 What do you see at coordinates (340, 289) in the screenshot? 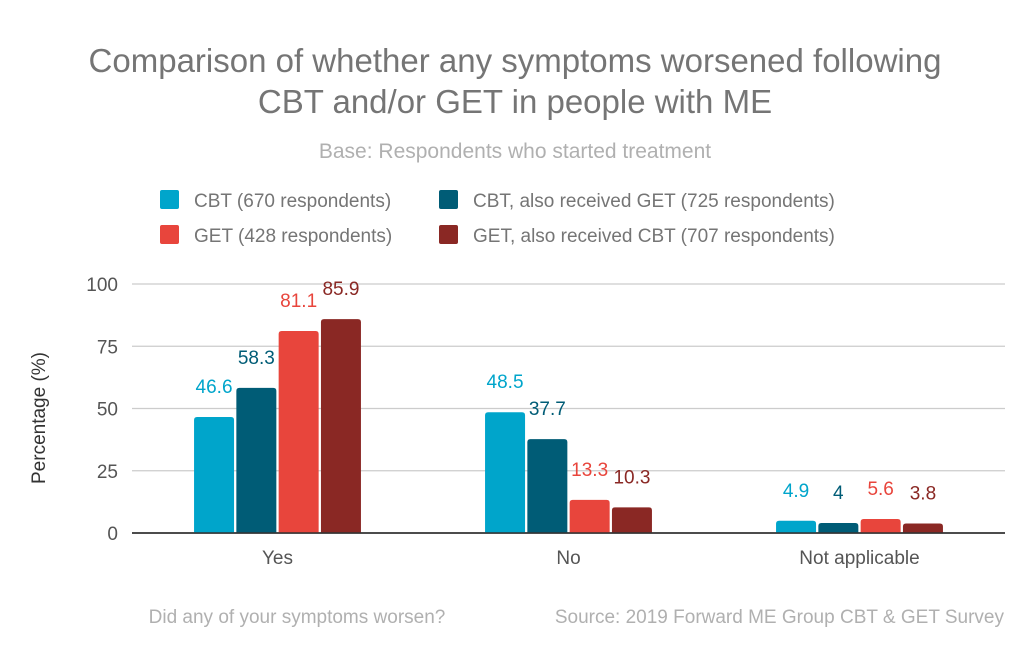
I see `data-label: 85.9` at bounding box center [340, 289].